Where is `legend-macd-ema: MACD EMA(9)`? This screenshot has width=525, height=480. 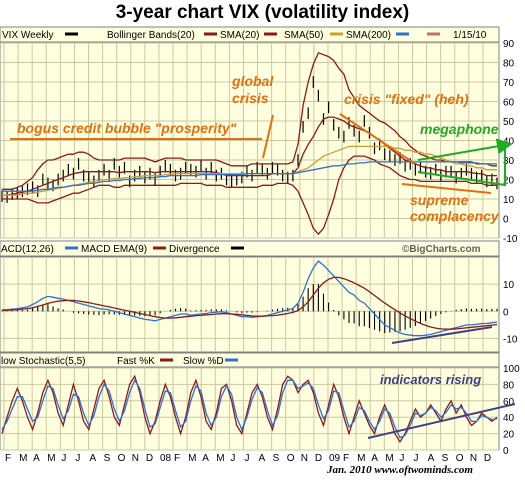
legend-macd-ema: MACD EMA(9) is located at coordinates (114, 249).